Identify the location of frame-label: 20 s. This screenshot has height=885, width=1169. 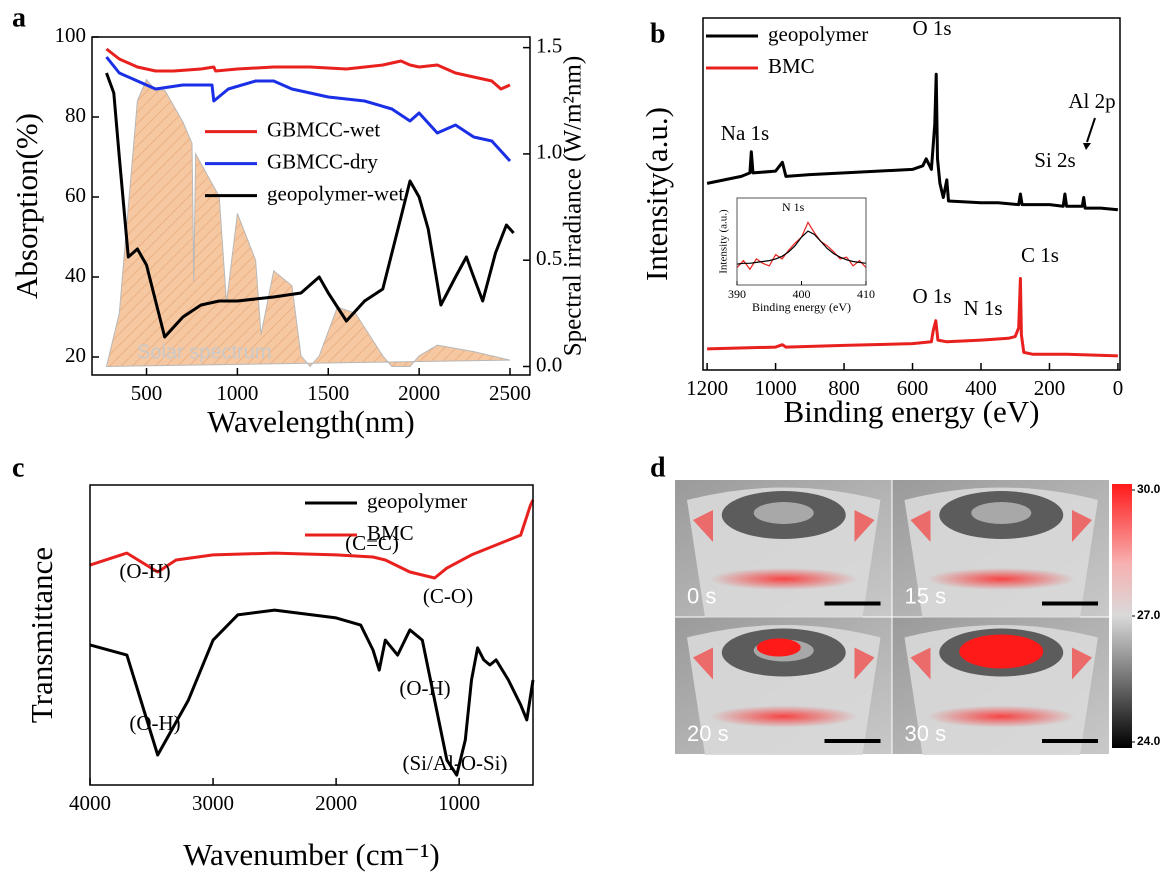
(708, 733).